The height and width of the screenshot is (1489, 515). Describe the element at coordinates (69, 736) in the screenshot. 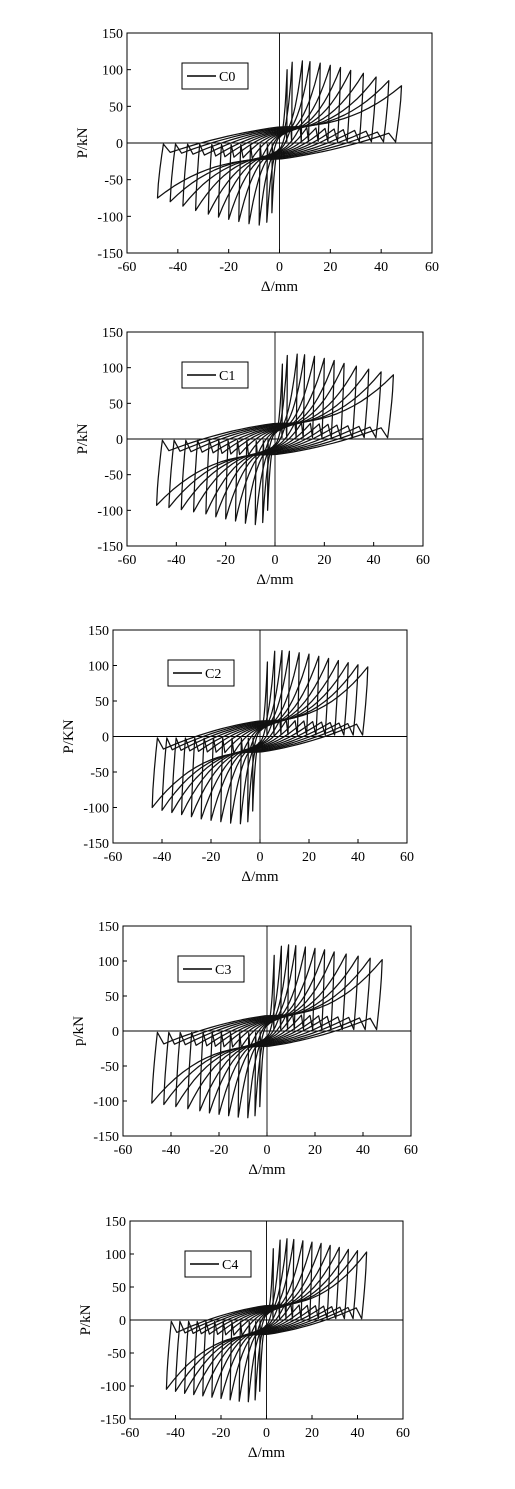

I see `y-axis-title: P/KN` at that location.